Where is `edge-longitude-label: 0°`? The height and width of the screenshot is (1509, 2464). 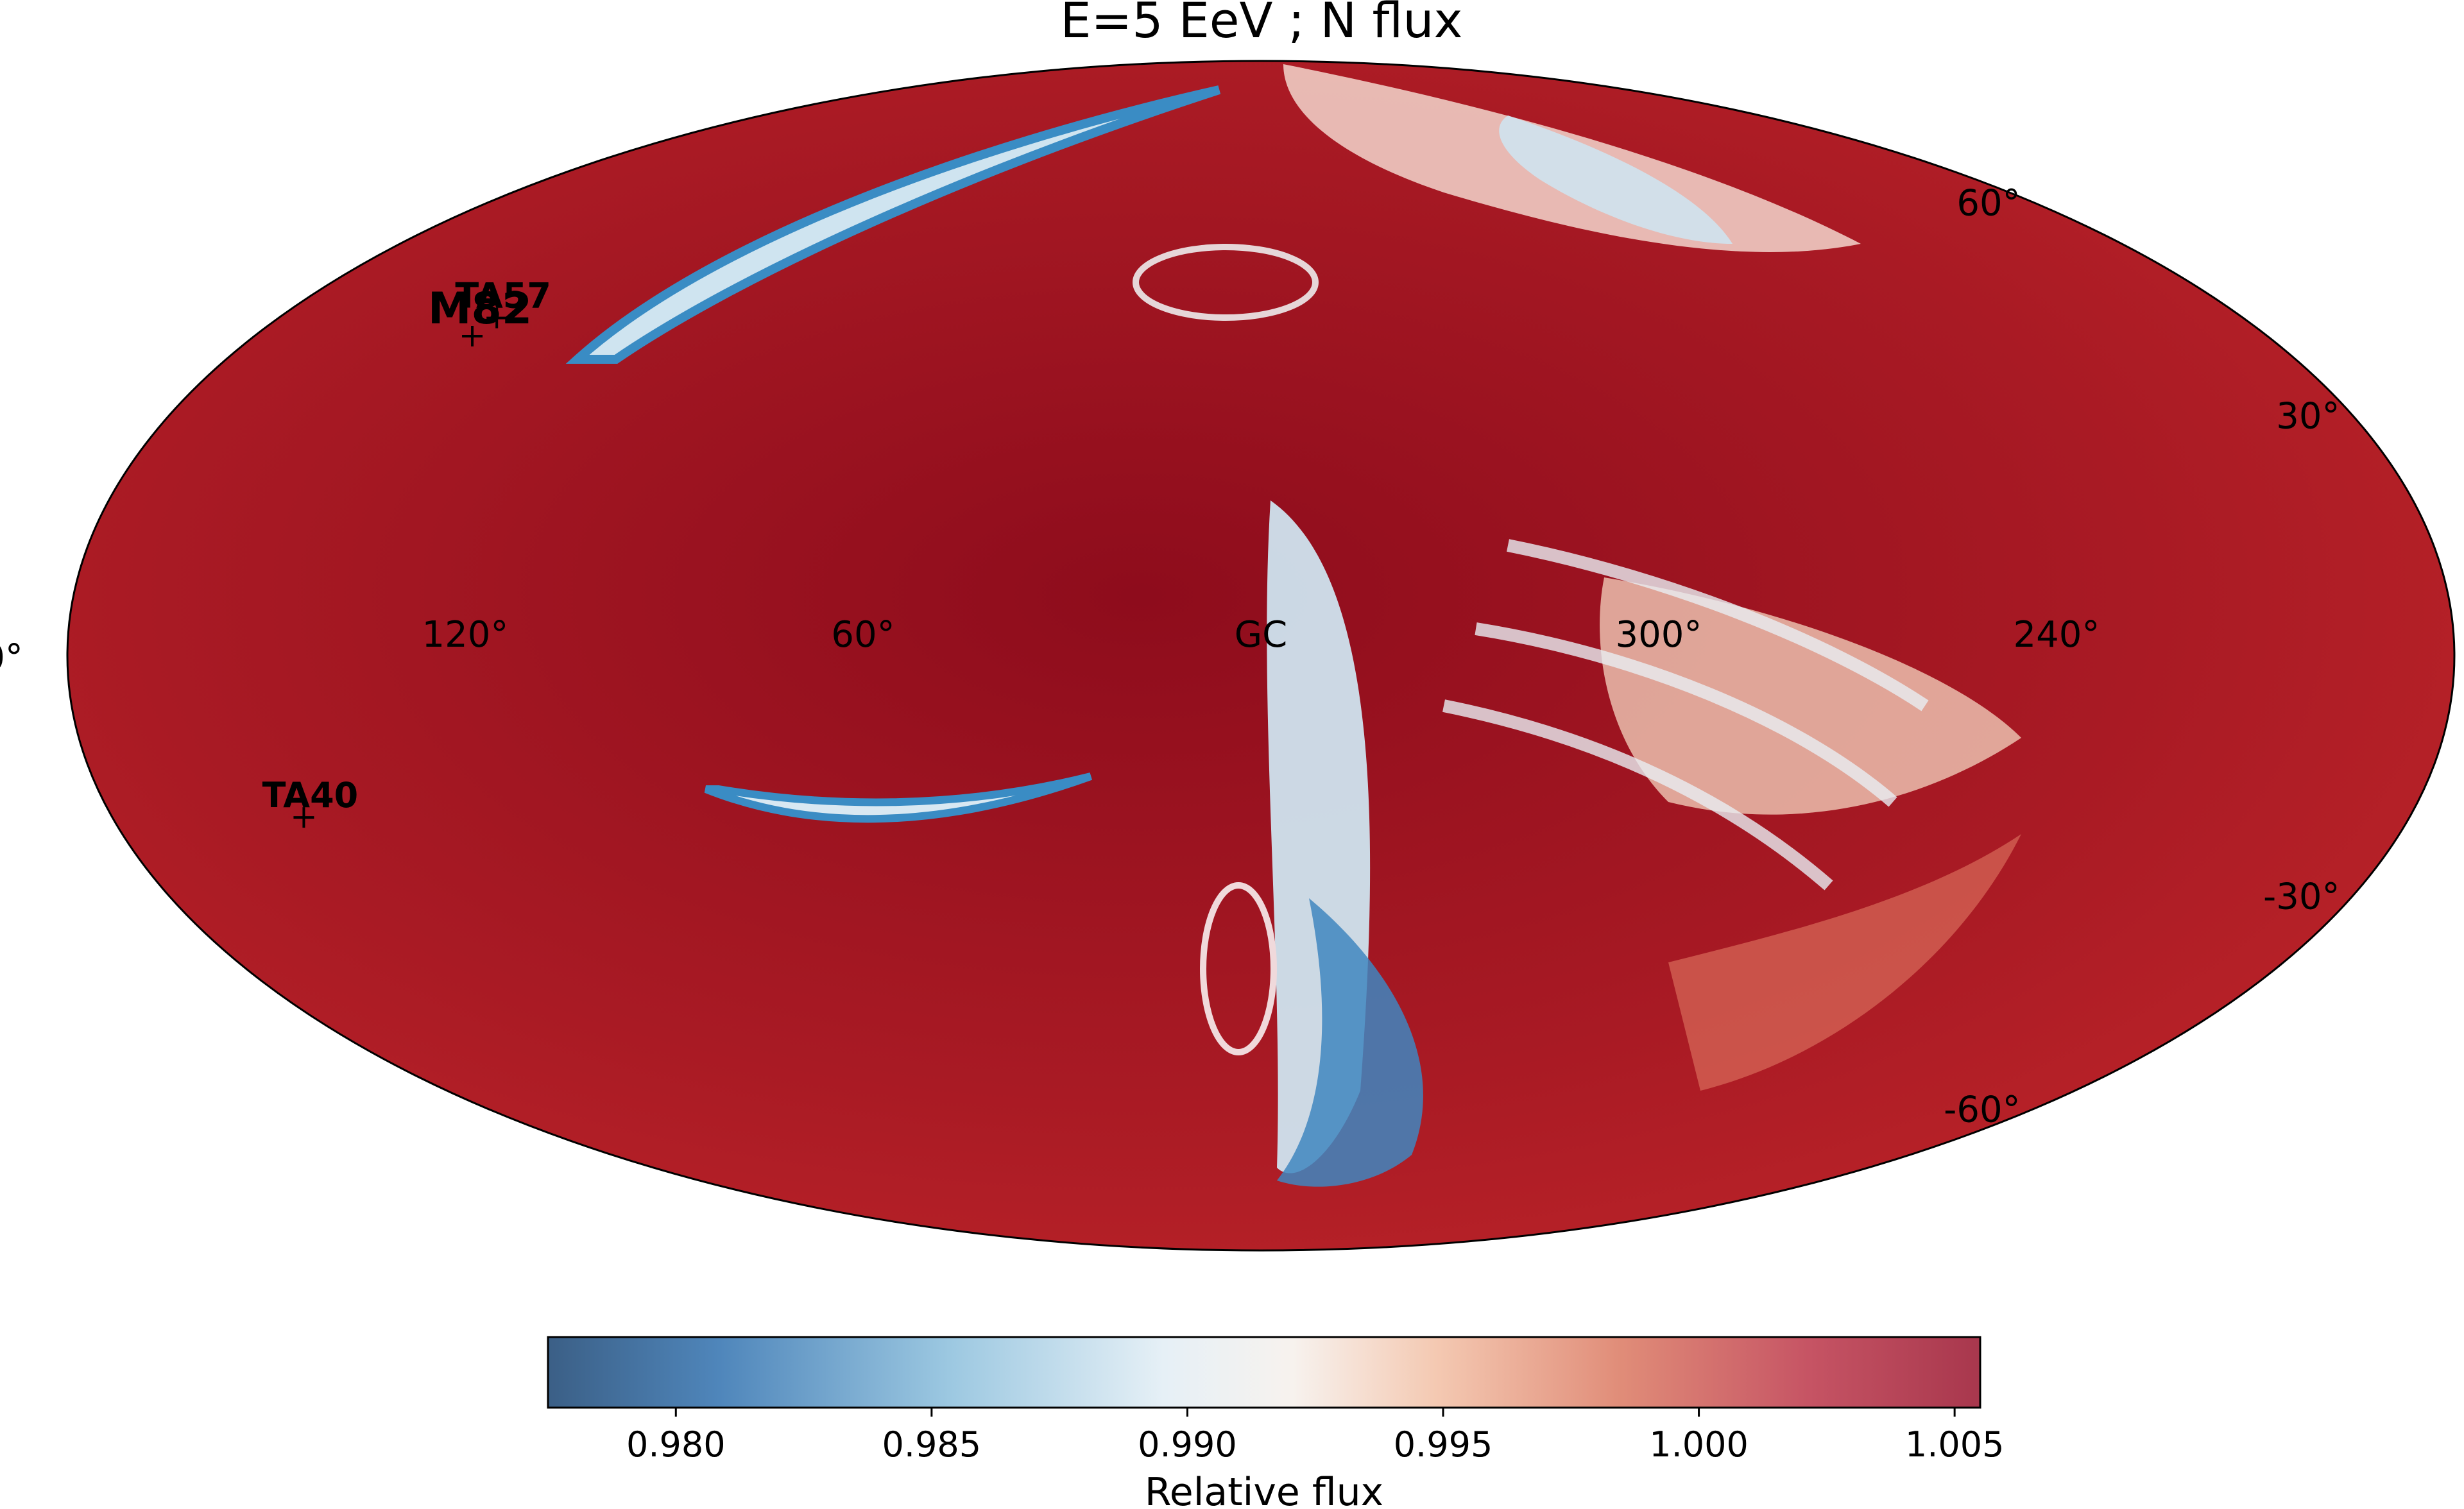 edge-longitude-label: 0° is located at coordinates (11, 658).